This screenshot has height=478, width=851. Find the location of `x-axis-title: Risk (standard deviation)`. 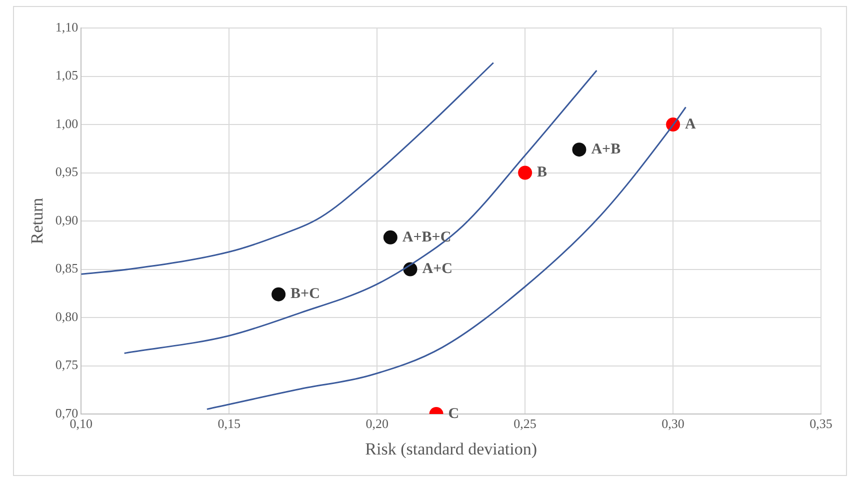

x-axis-title: Risk (standard deviation) is located at coordinates (451, 448).